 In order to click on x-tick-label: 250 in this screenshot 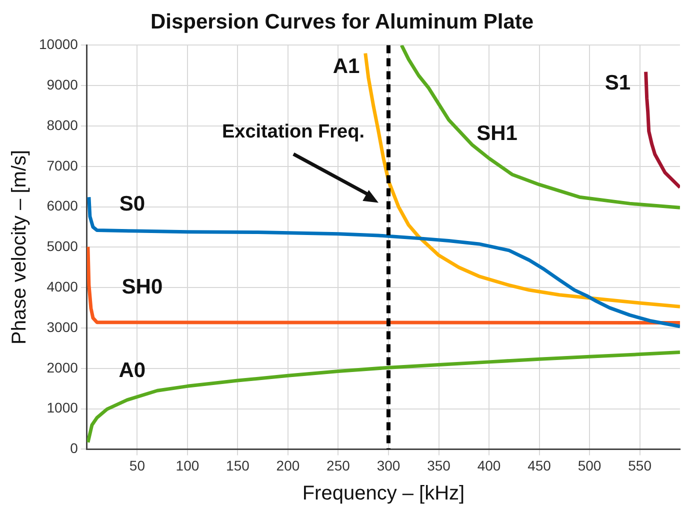, I will do `click(338, 465)`.